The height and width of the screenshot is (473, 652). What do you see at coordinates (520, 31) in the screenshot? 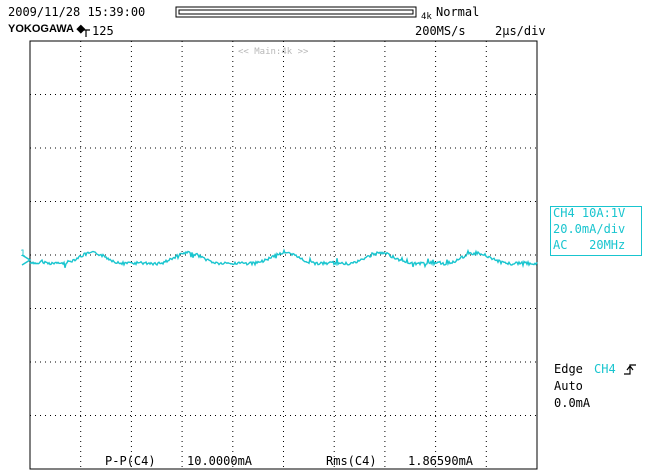
I see `time-per-div: 2µs/div` at bounding box center [520, 31].